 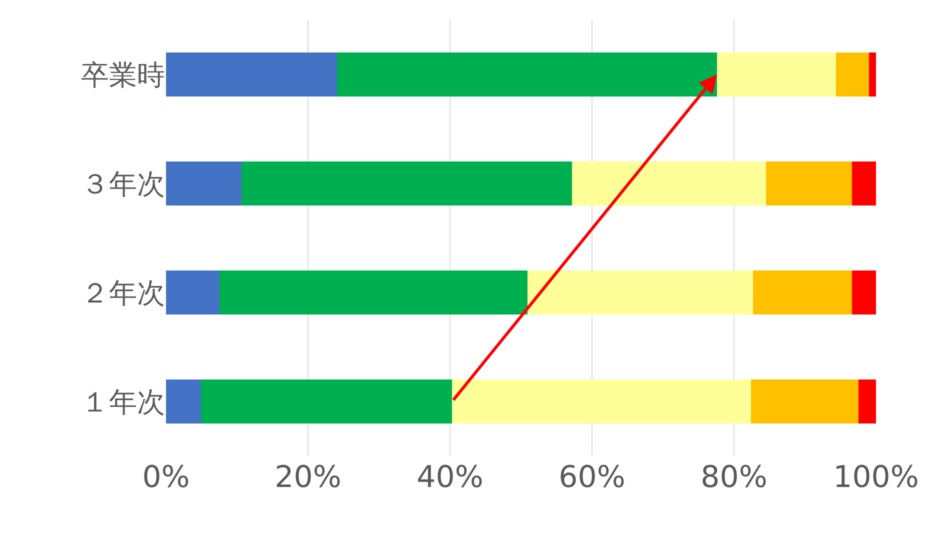 What do you see at coordinates (123, 401) in the screenshot?
I see `y-tick-label: １年次` at bounding box center [123, 401].